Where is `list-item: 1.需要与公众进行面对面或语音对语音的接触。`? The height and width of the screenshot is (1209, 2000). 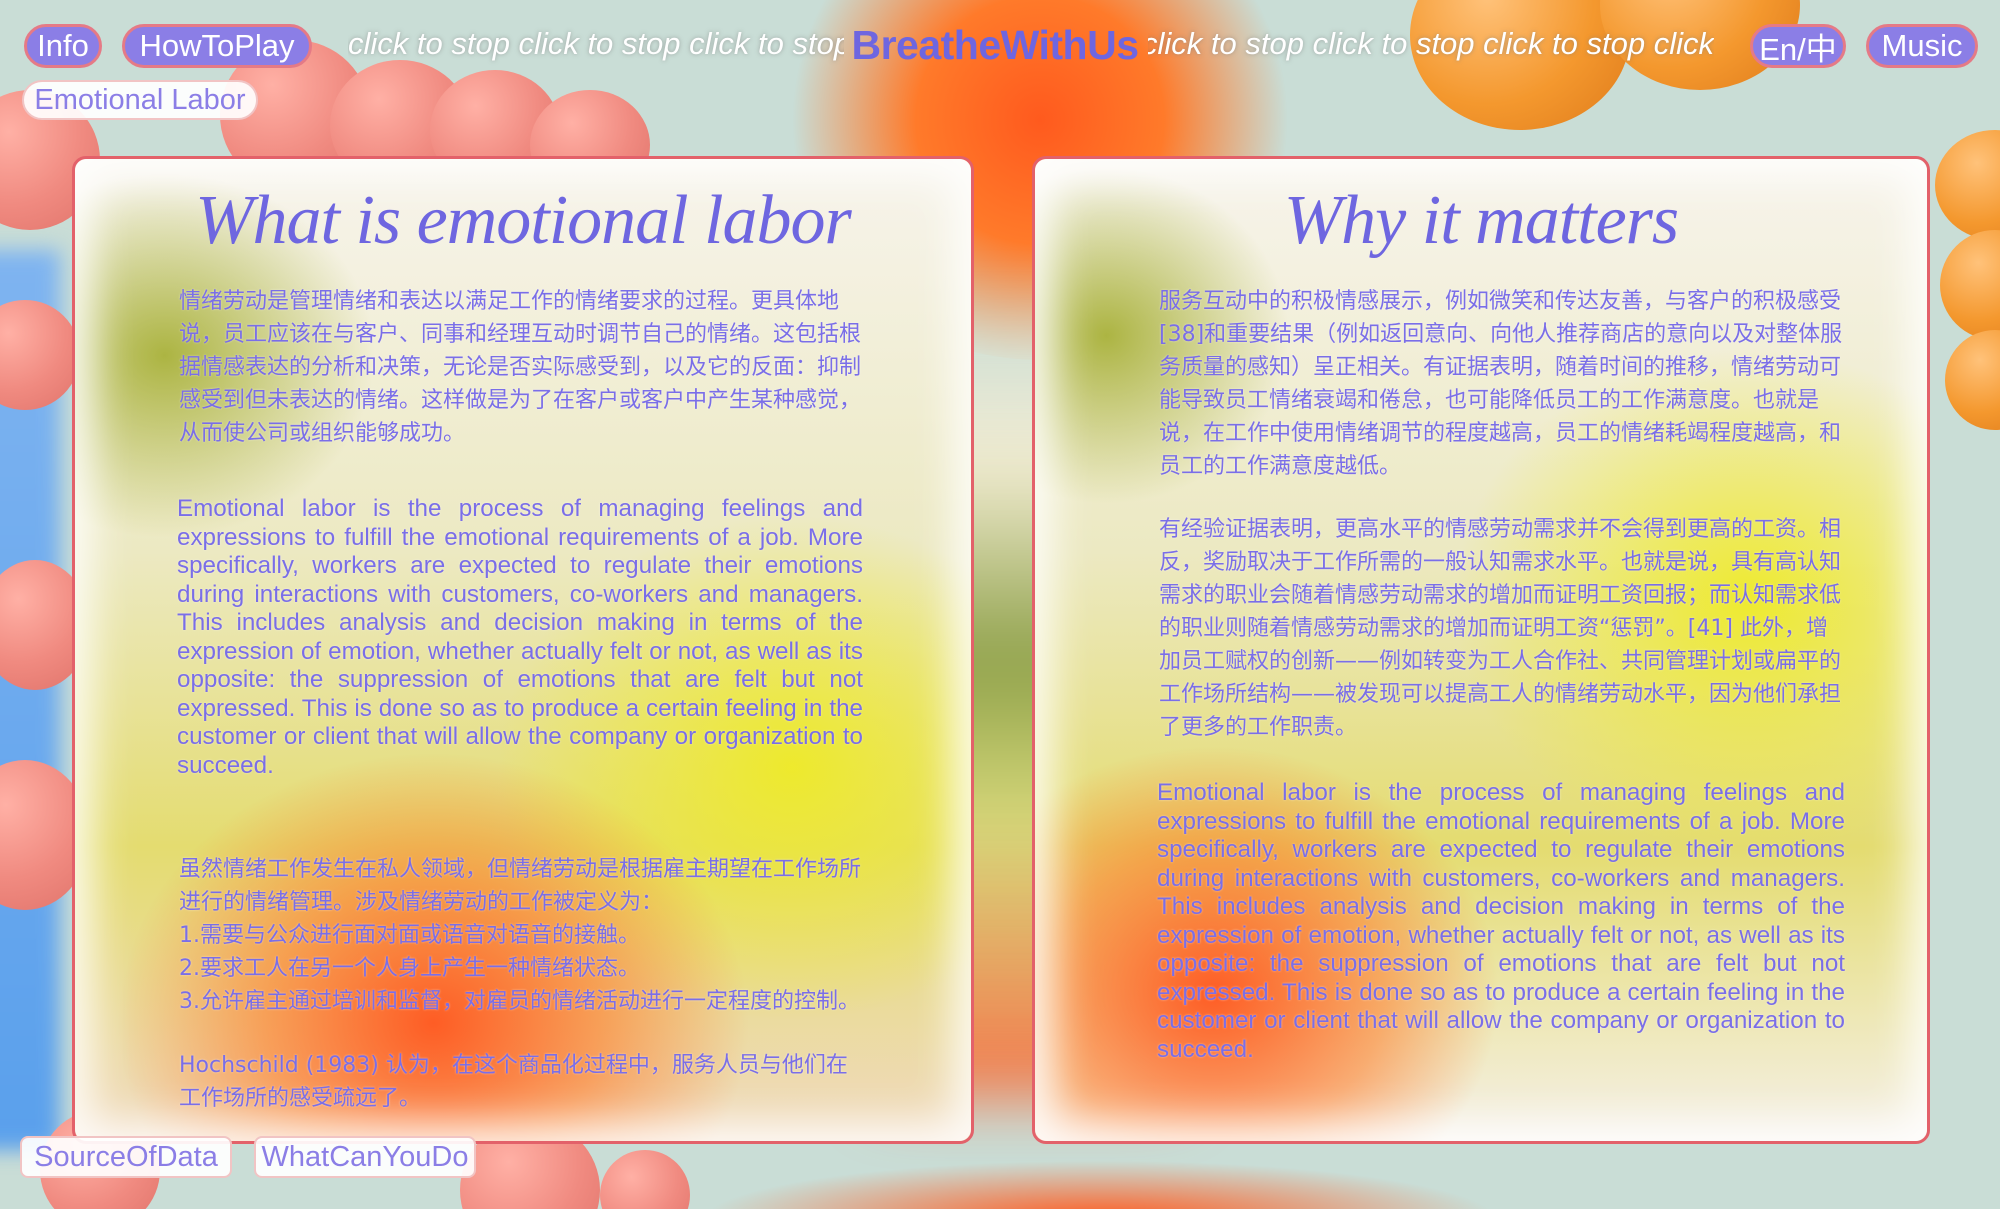
list-item: 1.需要与公众进行面对面或语音对语音的接触。 is located at coordinates (409, 935).